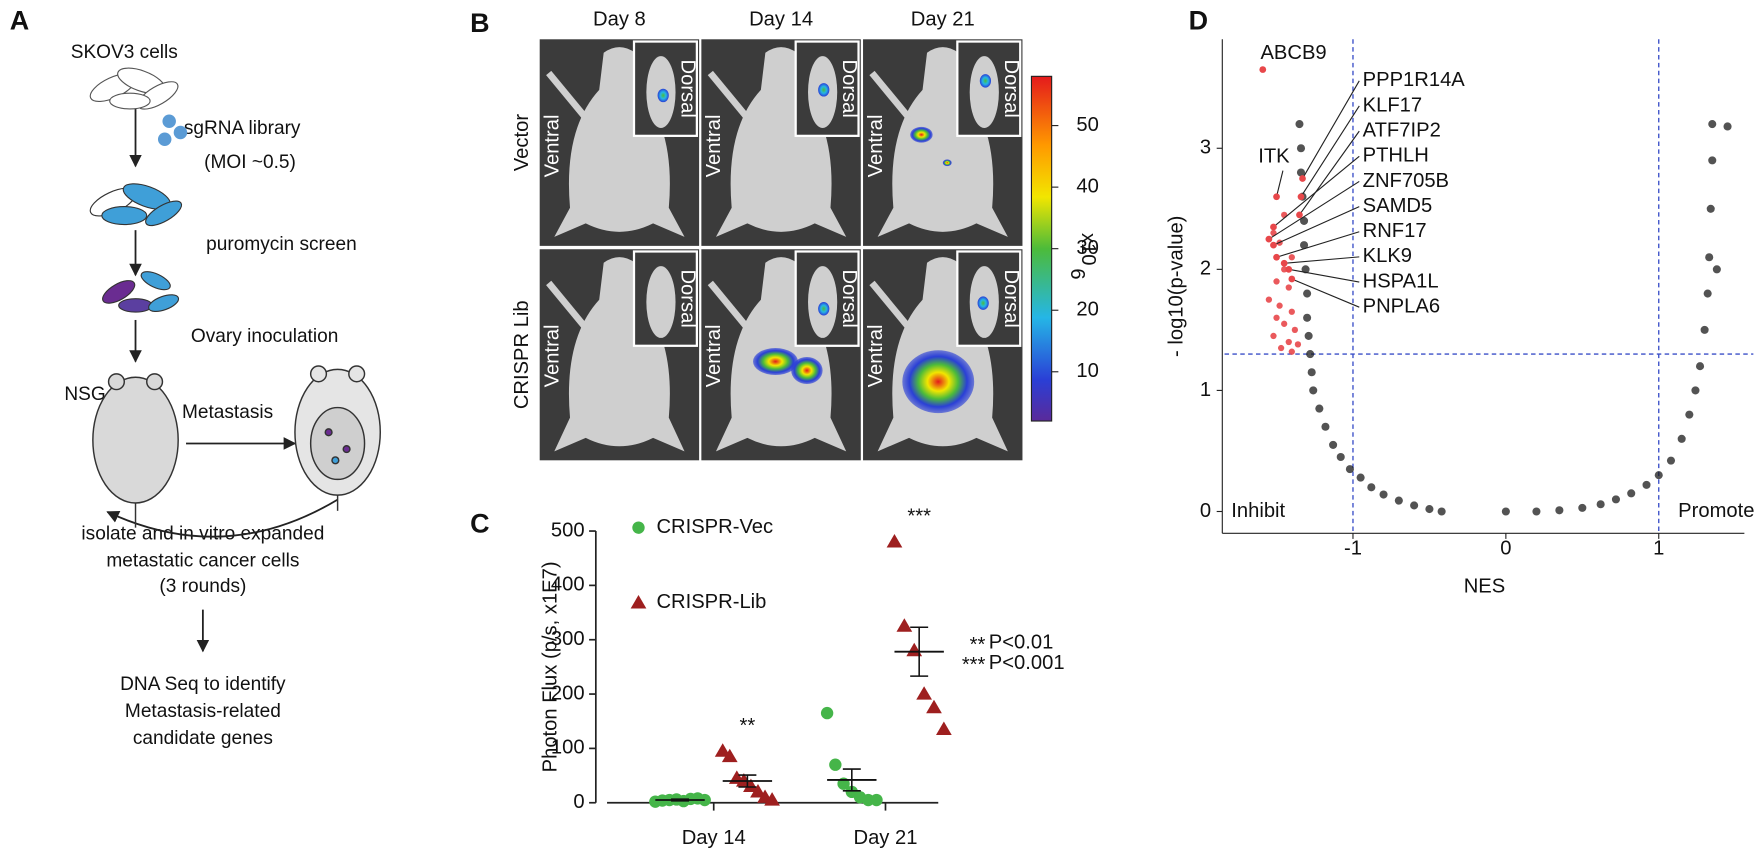  What do you see at coordinates (1087, 310) in the screenshot?
I see `colorbar-tick-label: 20` at bounding box center [1087, 310].